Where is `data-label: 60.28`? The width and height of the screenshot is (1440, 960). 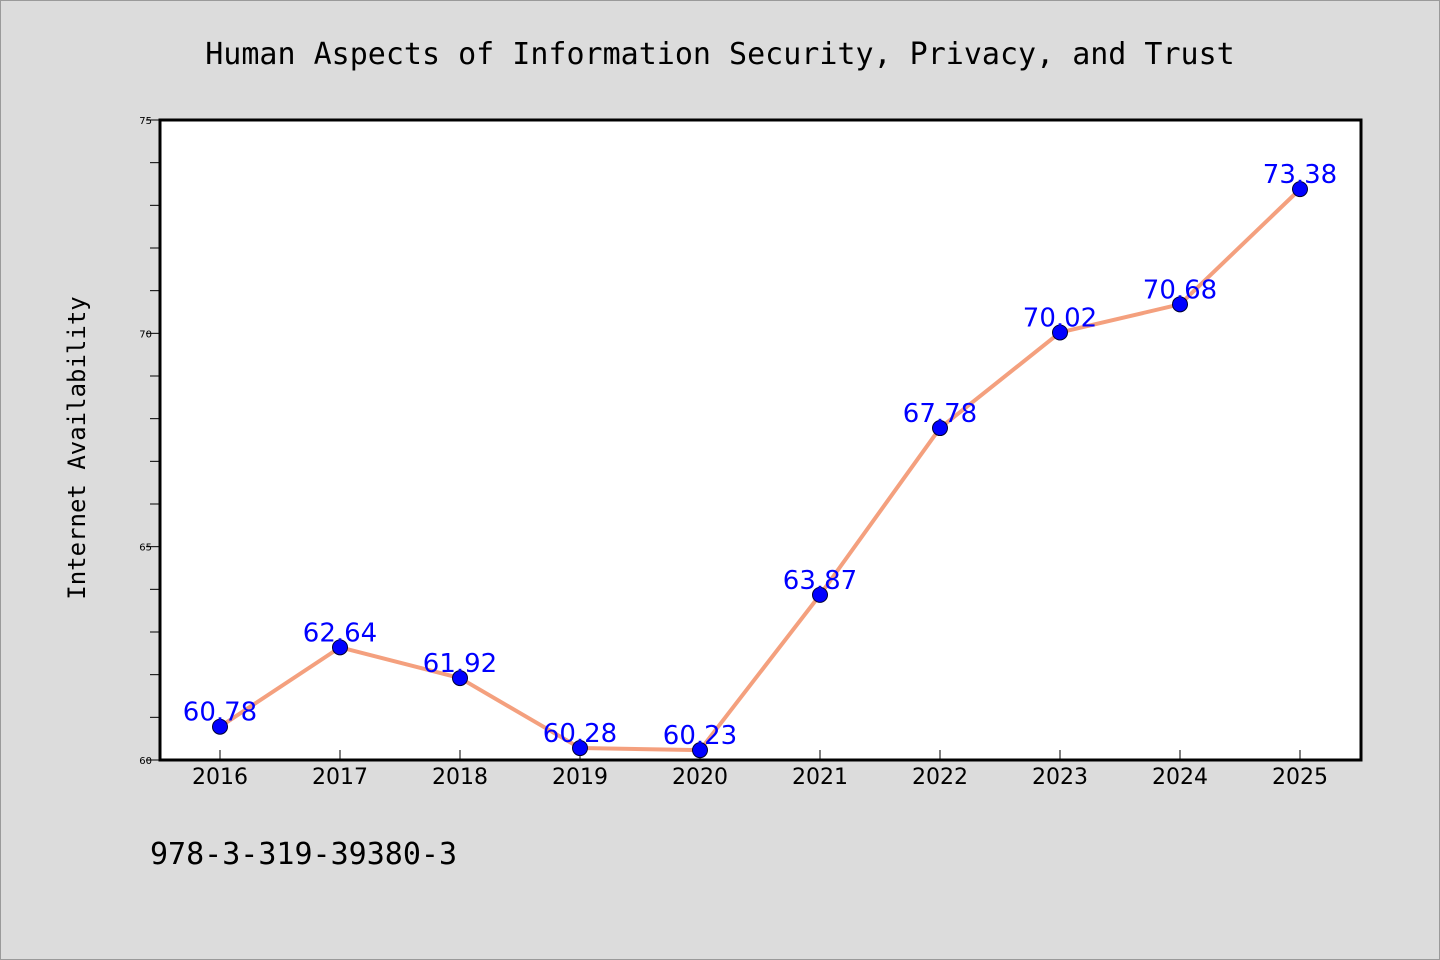
data-label: 60.28 is located at coordinates (580, 734).